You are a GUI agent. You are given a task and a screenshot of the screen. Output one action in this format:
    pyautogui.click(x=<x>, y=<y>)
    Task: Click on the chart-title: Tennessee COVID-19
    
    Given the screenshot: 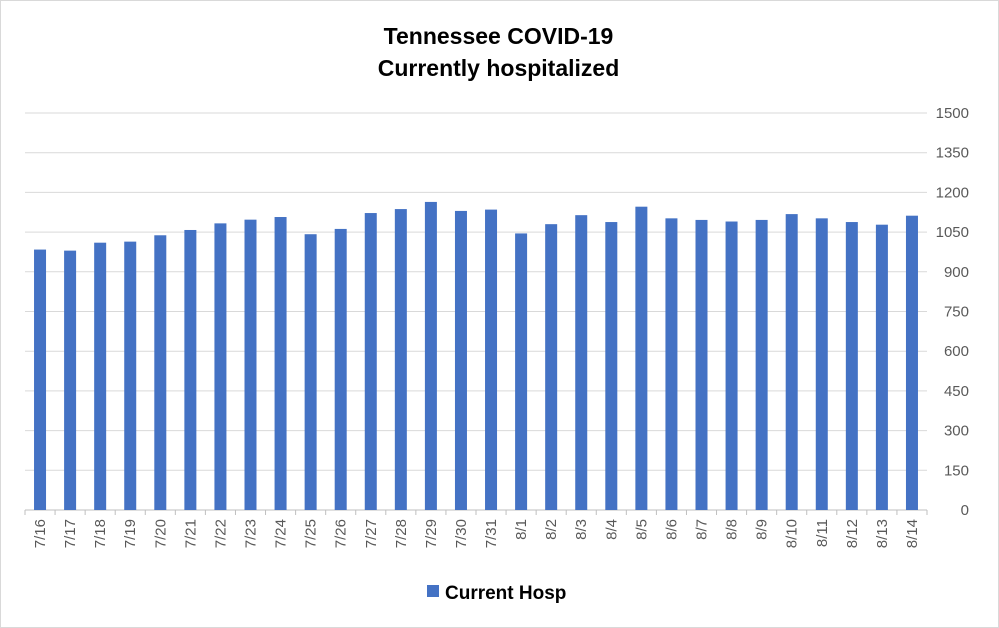 What is the action you would take?
    pyautogui.click(x=498, y=36)
    